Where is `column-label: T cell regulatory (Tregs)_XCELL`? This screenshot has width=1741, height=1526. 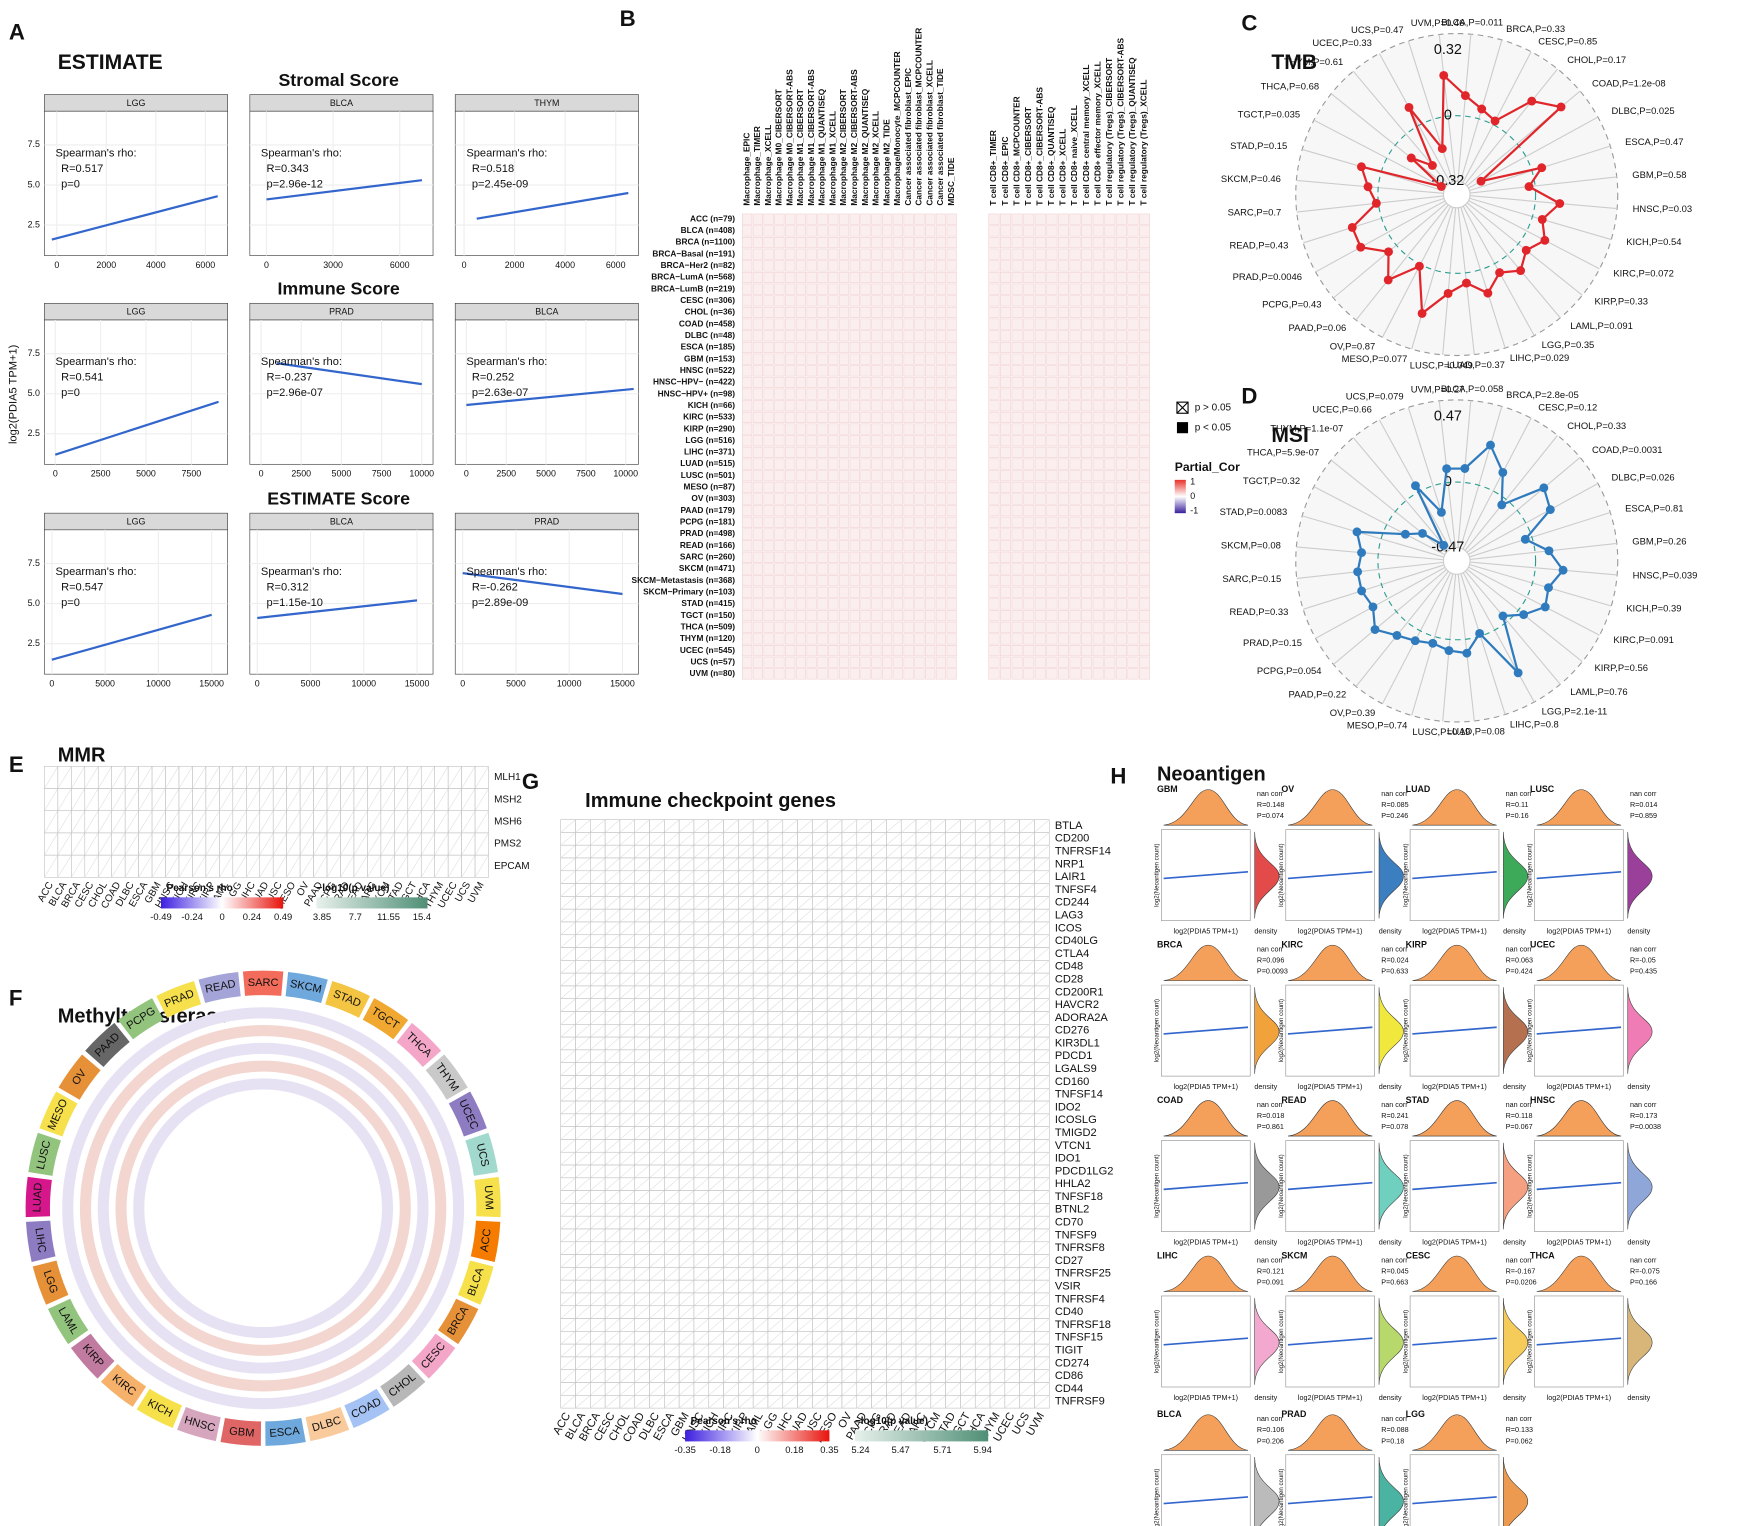 column-label: T cell regulatory (Tregs)_XCELL is located at coordinates (1144, 143).